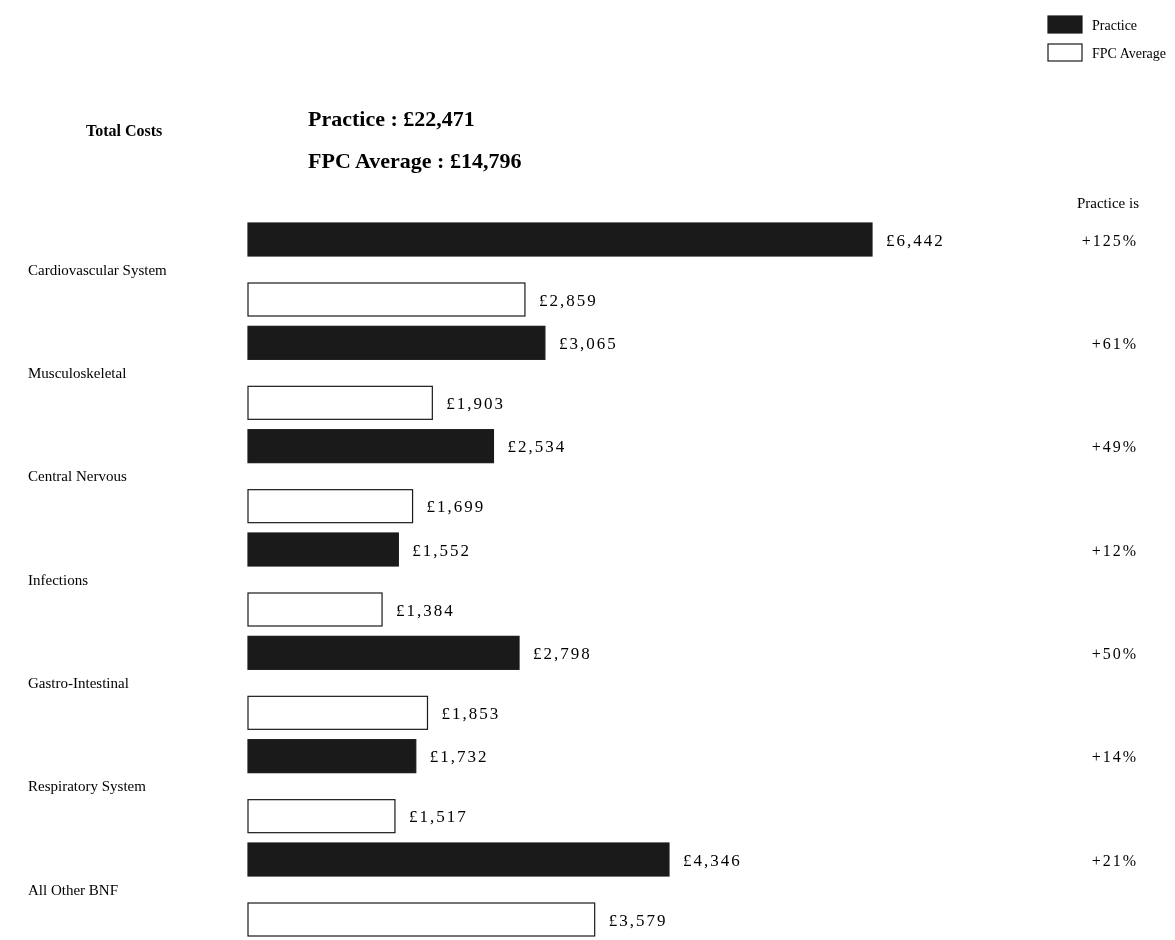  I want to click on data-label: £2,798, so click(562, 653).